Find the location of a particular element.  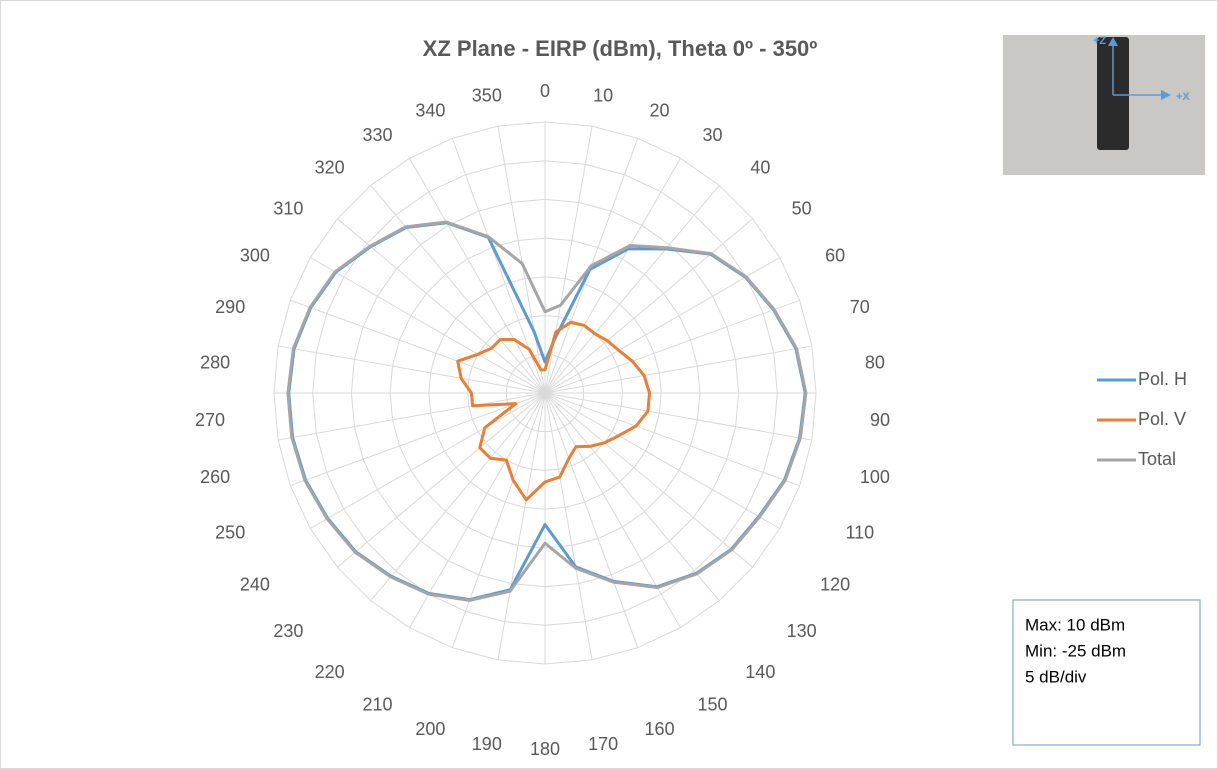

angle-label: 100 is located at coordinates (875, 477).